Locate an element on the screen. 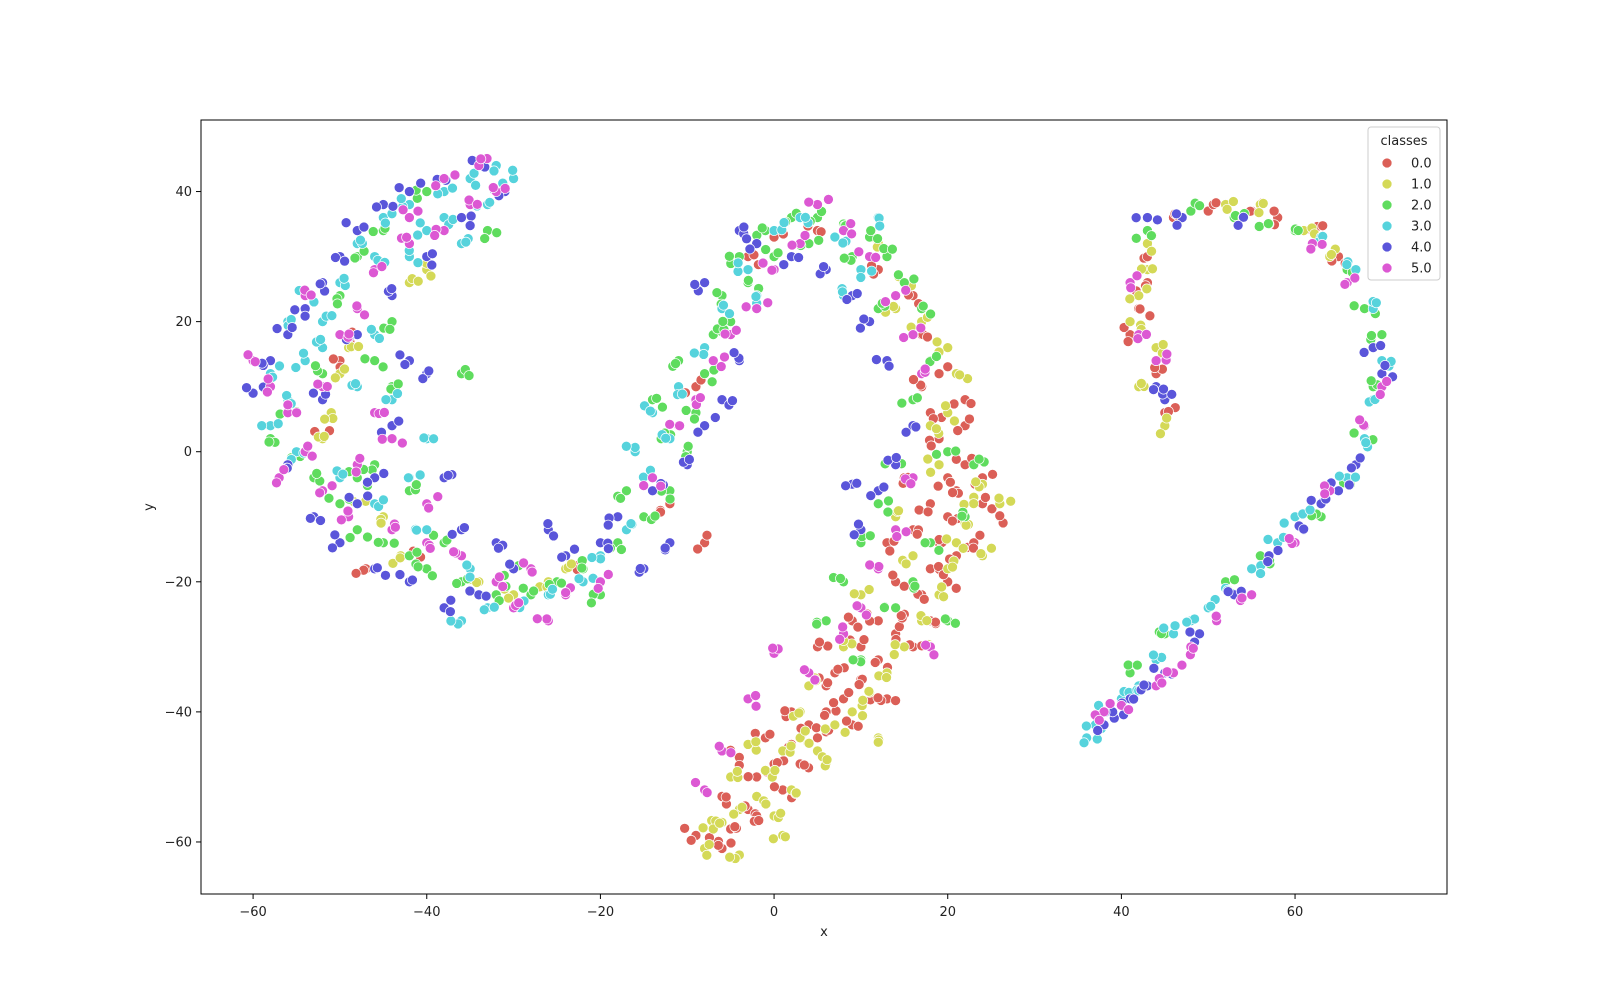  x-axis-label: x is located at coordinates (824, 932).